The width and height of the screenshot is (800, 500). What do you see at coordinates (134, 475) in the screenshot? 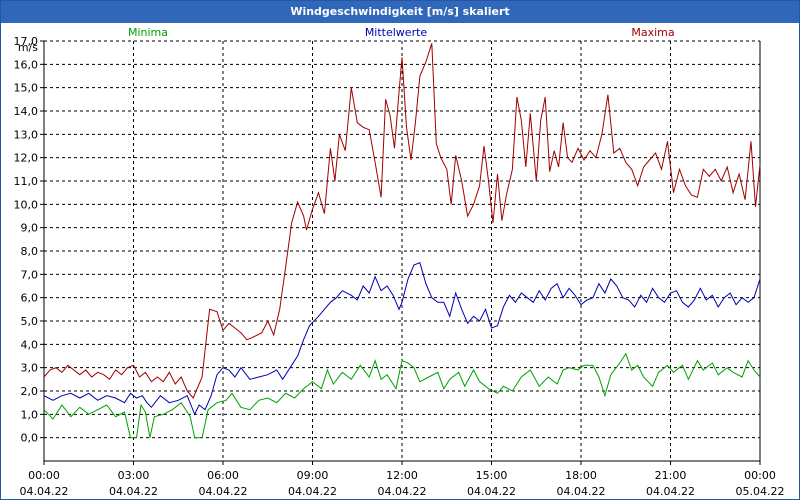
I see `x-tick-time: 03:00` at bounding box center [134, 475].